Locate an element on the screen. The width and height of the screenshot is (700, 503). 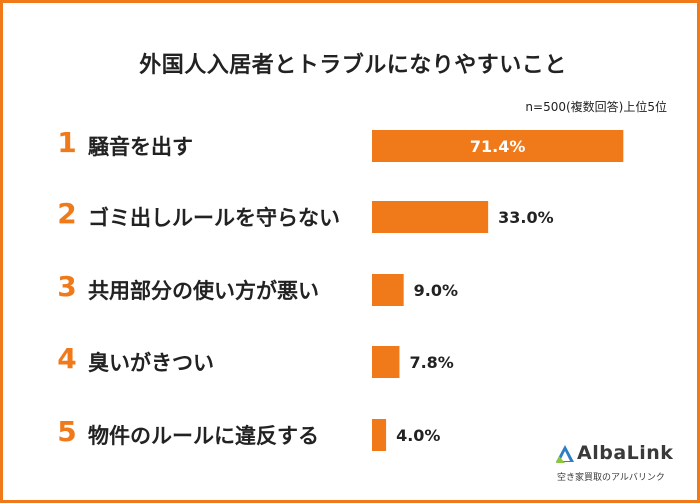
category-label: 騒音を出す is located at coordinates (140, 147).